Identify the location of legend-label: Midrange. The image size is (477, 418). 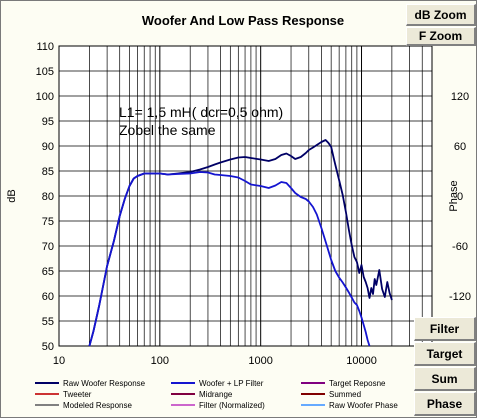
(216, 394).